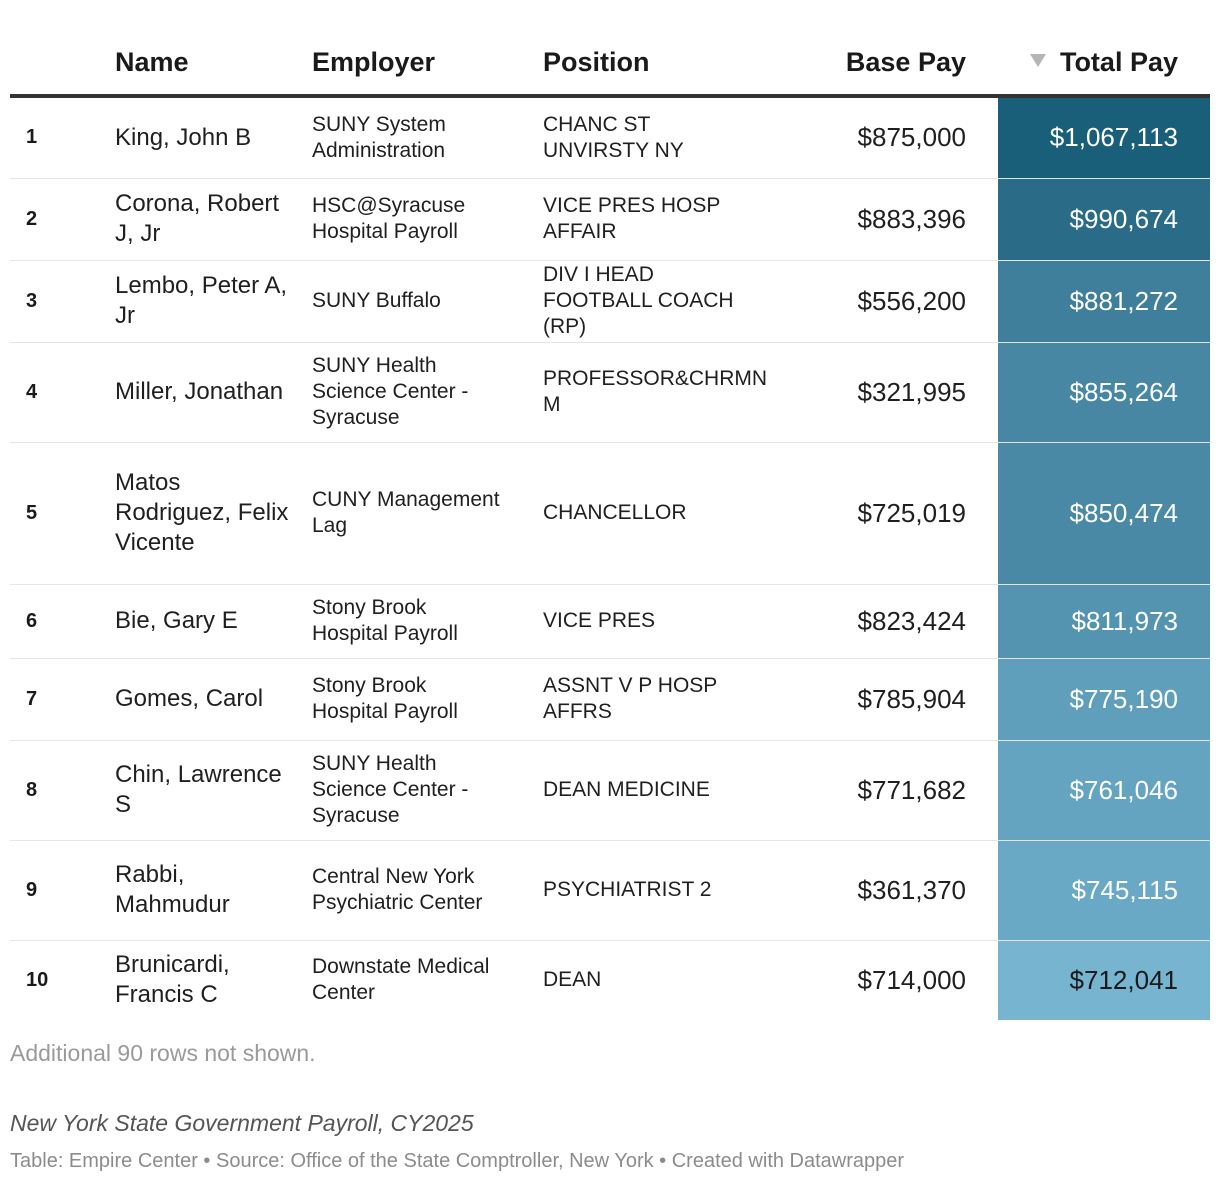 The image size is (1220, 1186). I want to click on position-cell: CHANCELLOR, so click(665, 513).